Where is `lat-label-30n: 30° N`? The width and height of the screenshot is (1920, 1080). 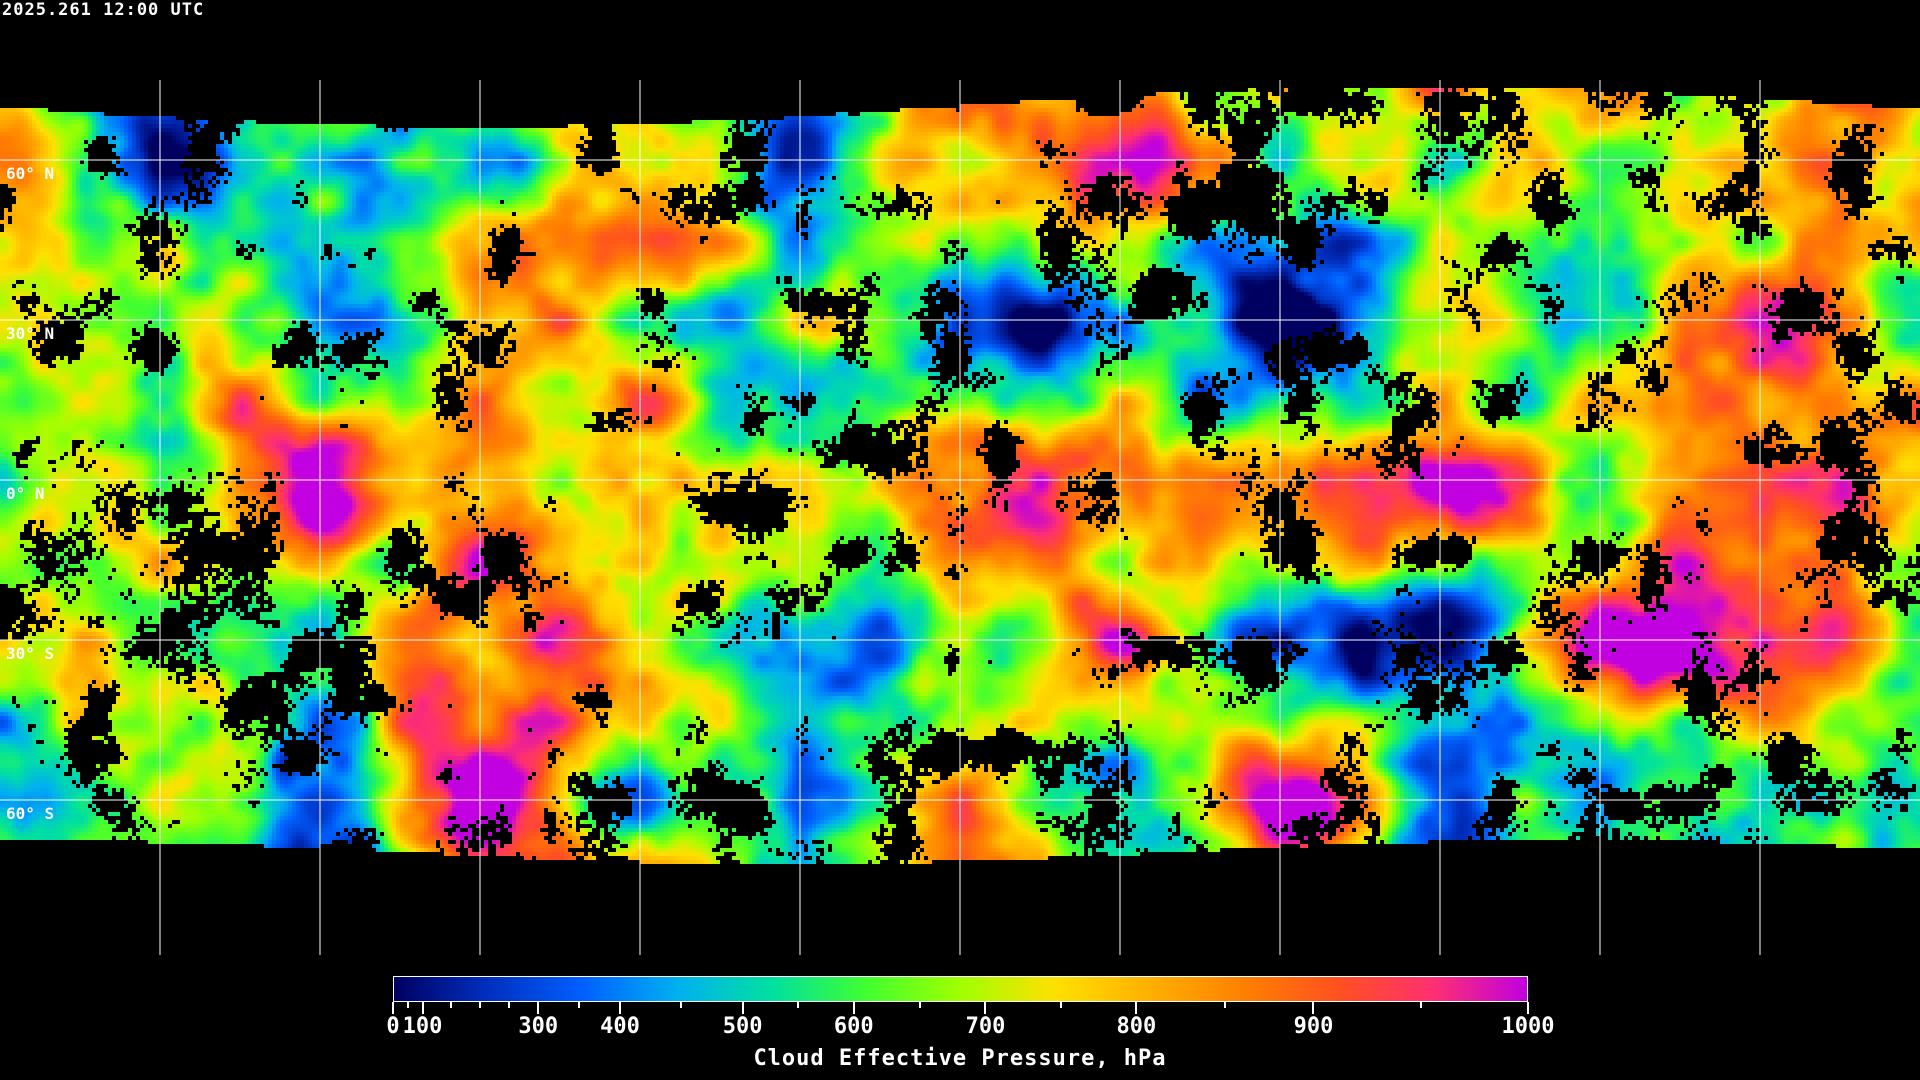 lat-label-30n: 30° N is located at coordinates (30, 333).